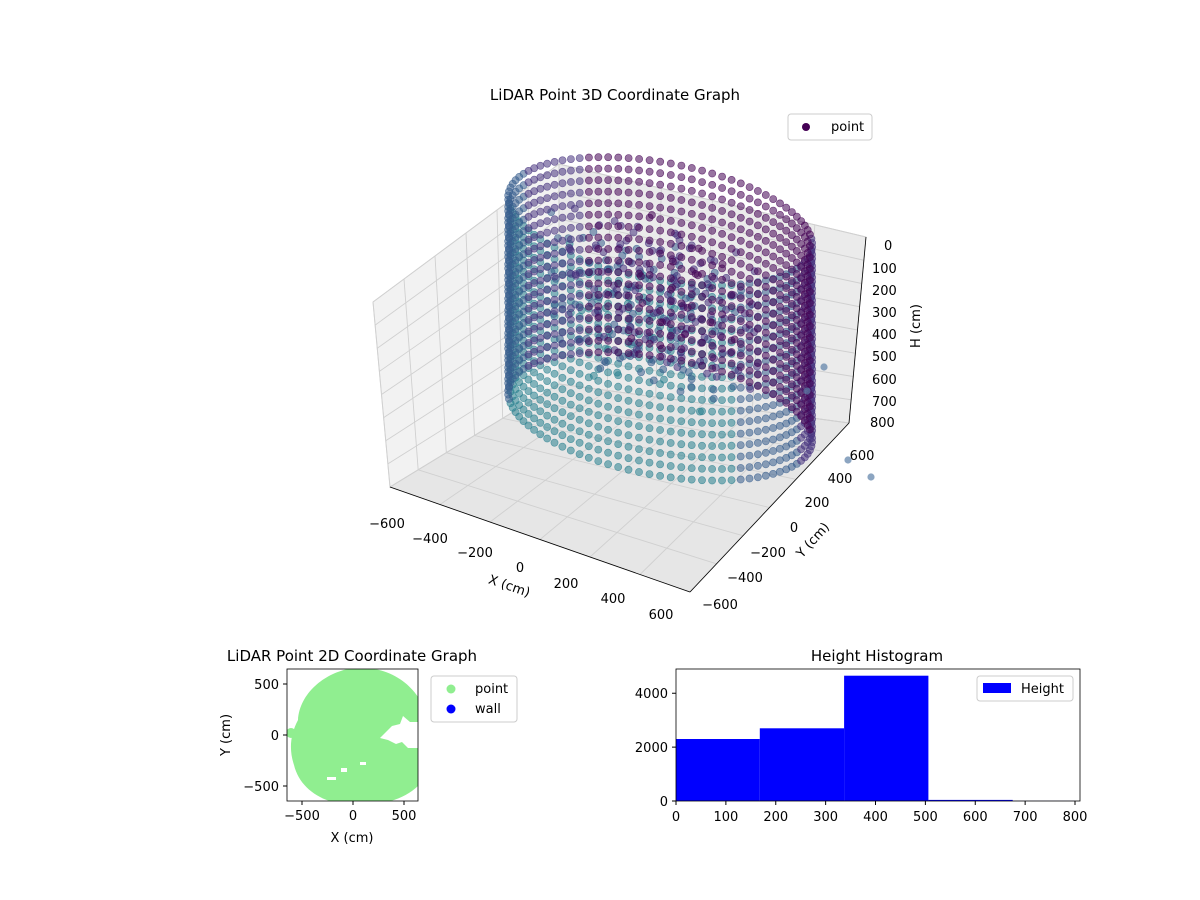 The height and width of the screenshot is (900, 1200). I want to click on y-tick-label: −200, so click(768, 553).